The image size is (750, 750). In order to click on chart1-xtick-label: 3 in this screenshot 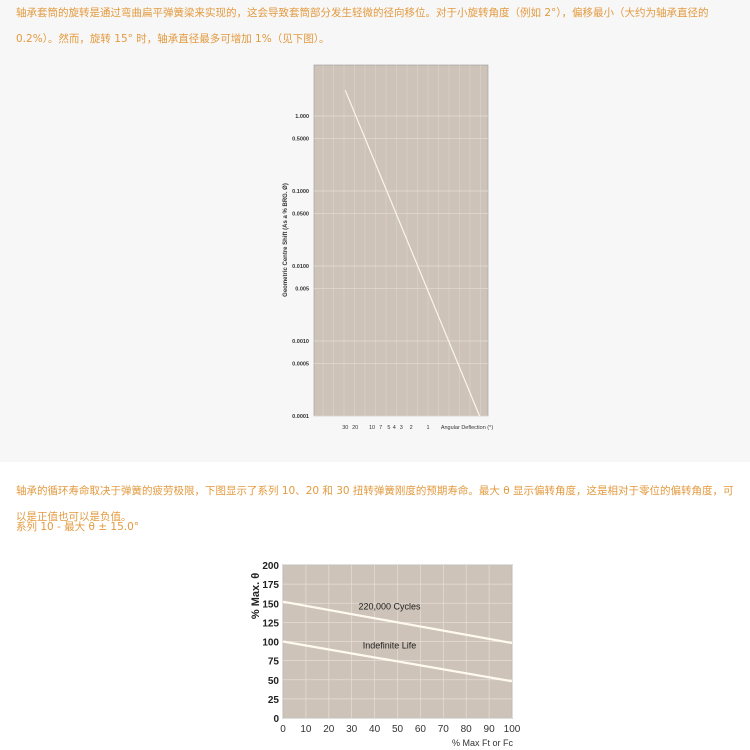, I will do `click(401, 428)`.